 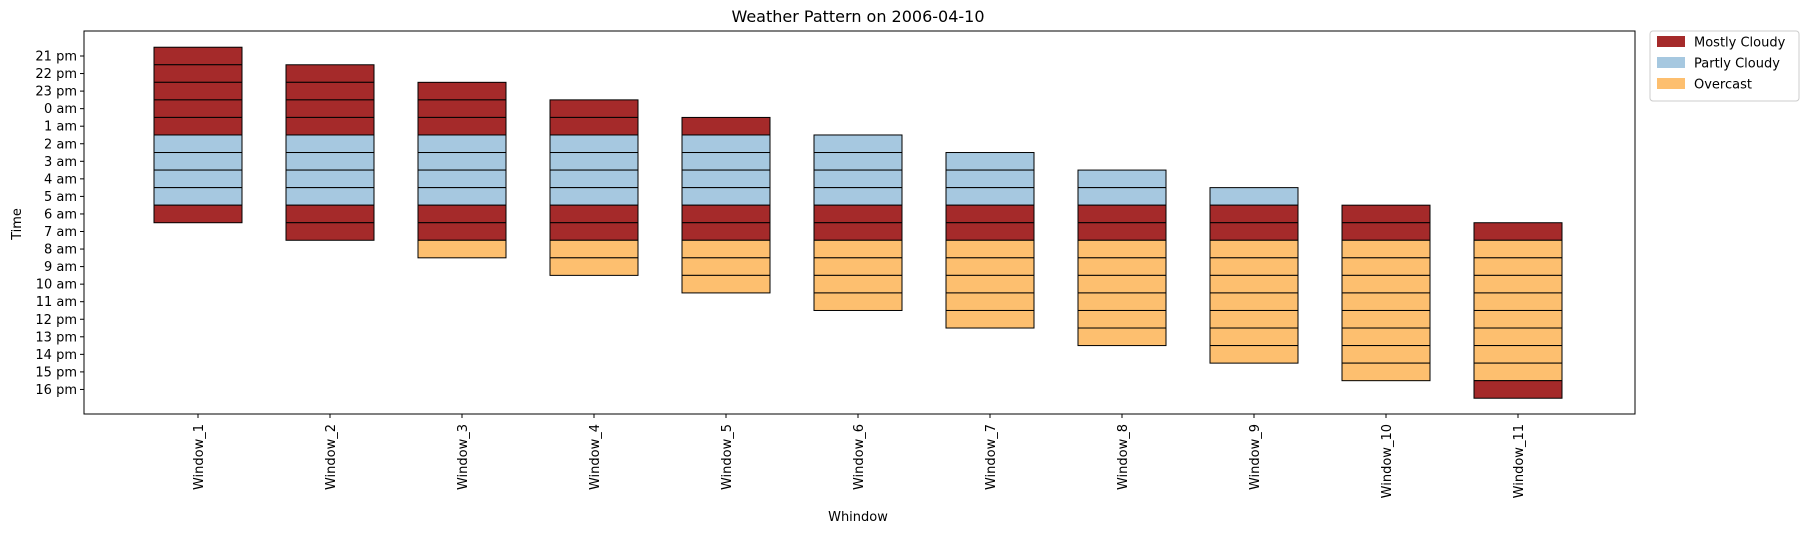 I want to click on chart-title: Weather Pattern on 2006-04-10, so click(x=857, y=16).